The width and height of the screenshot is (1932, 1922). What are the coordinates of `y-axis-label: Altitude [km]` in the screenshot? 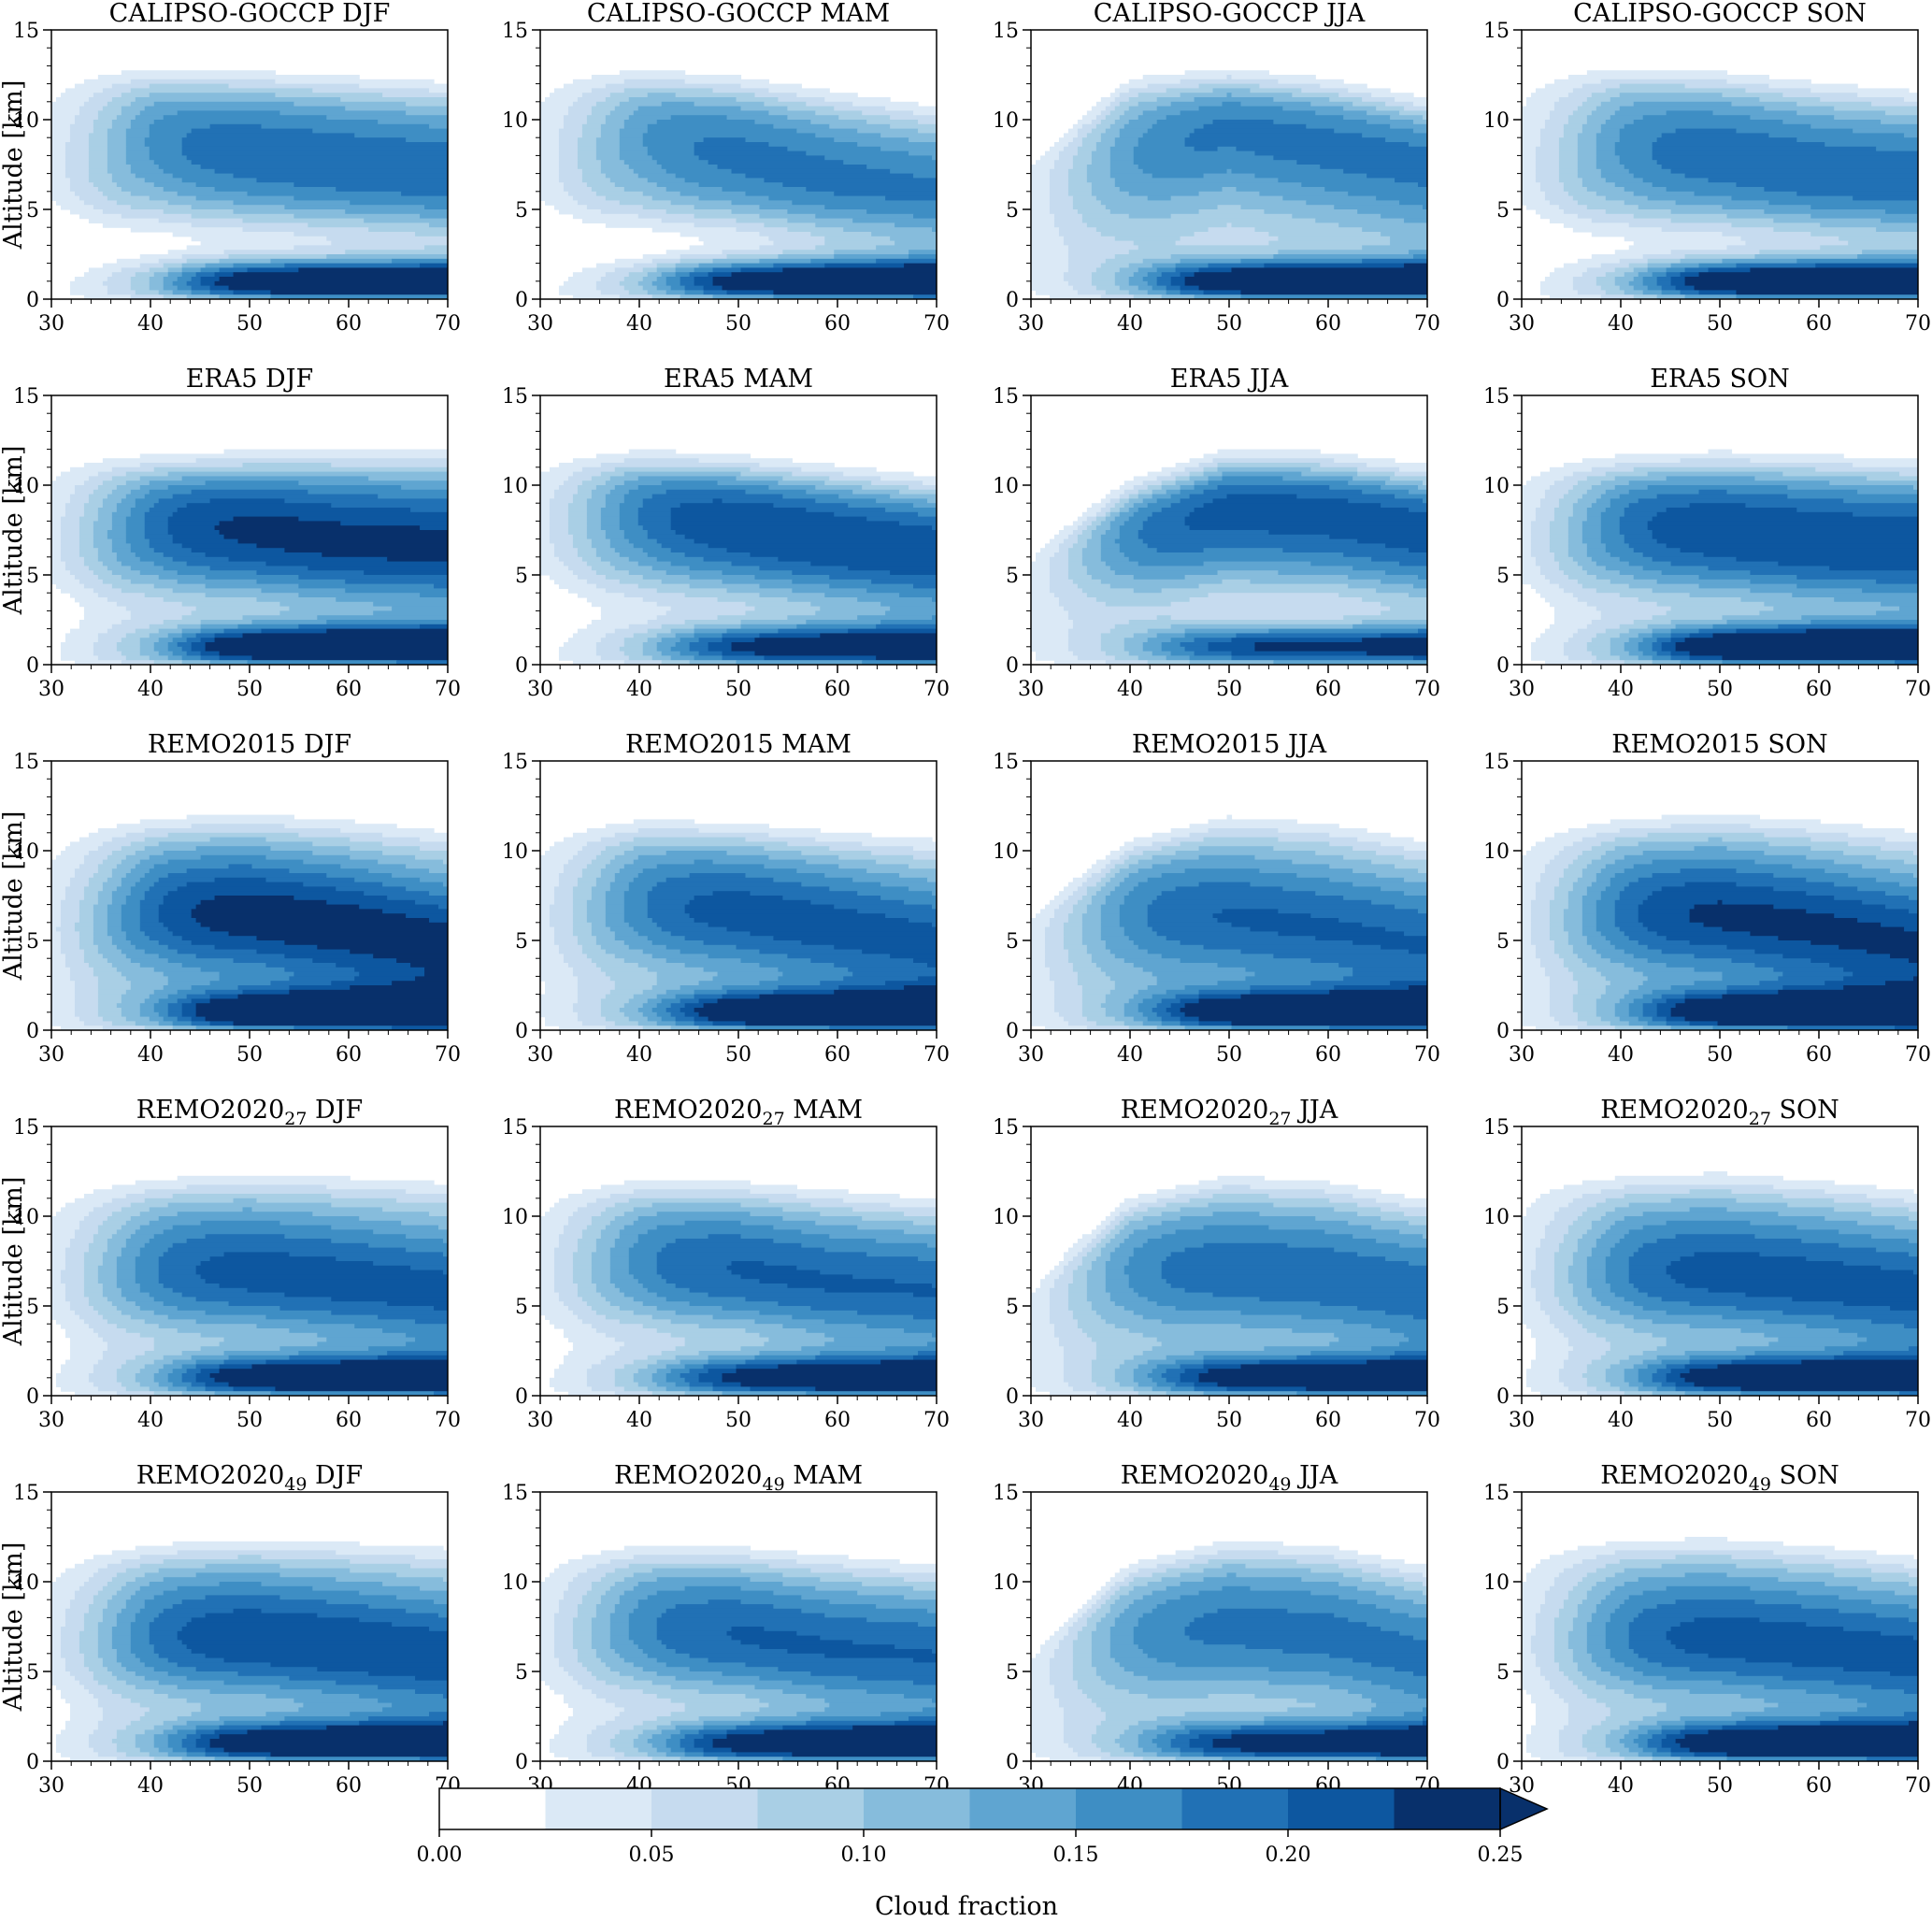 It's located at (14, 1262).